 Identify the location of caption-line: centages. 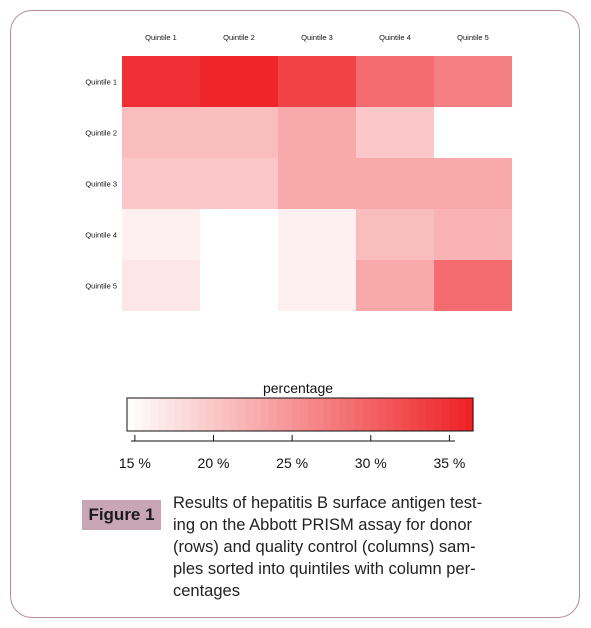
(206, 591).